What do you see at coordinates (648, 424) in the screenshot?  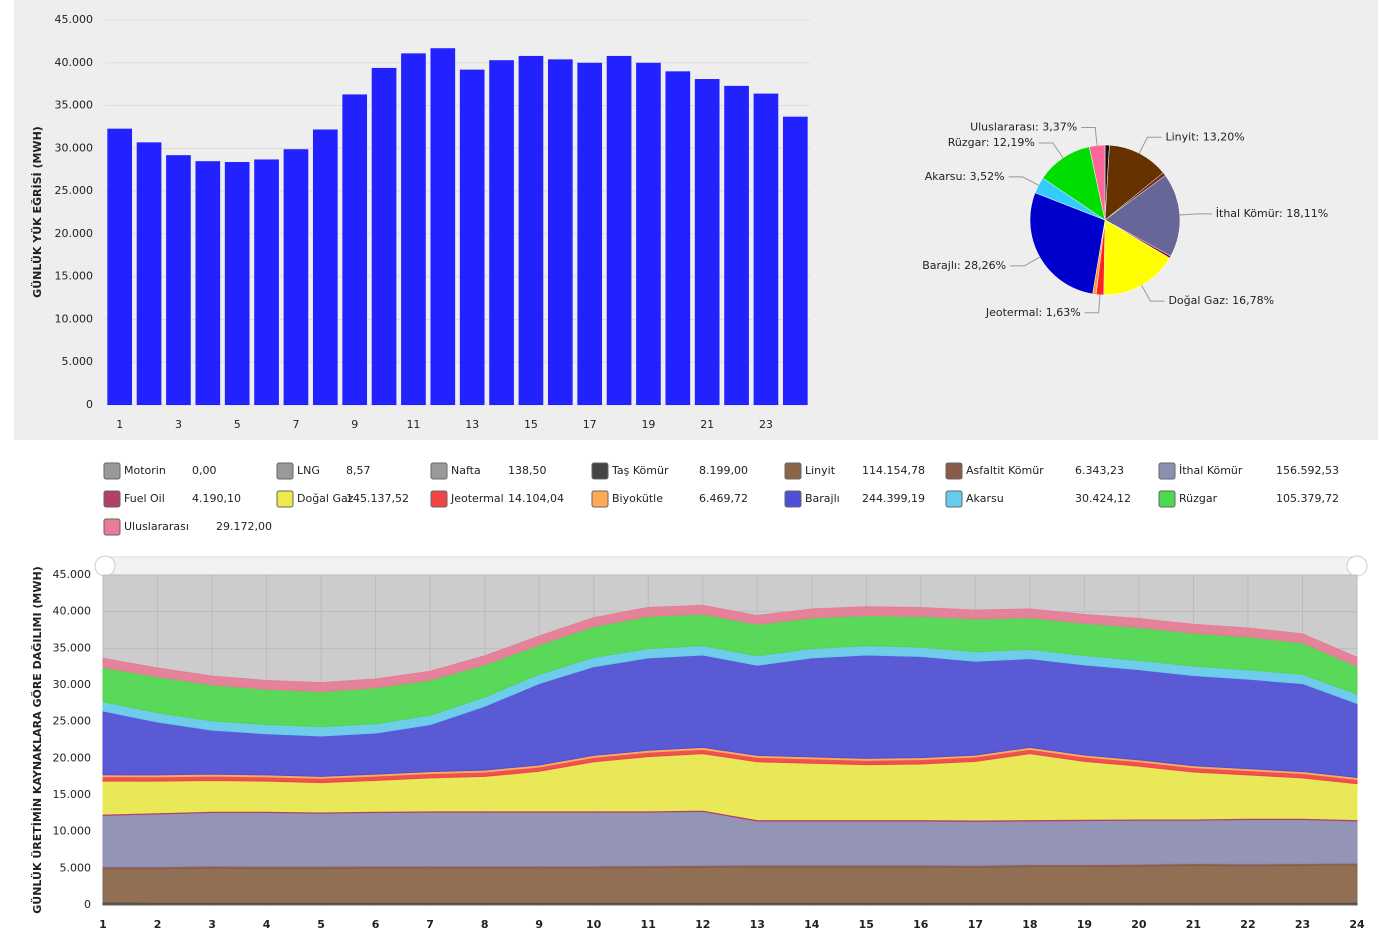 I see `x-tick-label: 19` at bounding box center [648, 424].